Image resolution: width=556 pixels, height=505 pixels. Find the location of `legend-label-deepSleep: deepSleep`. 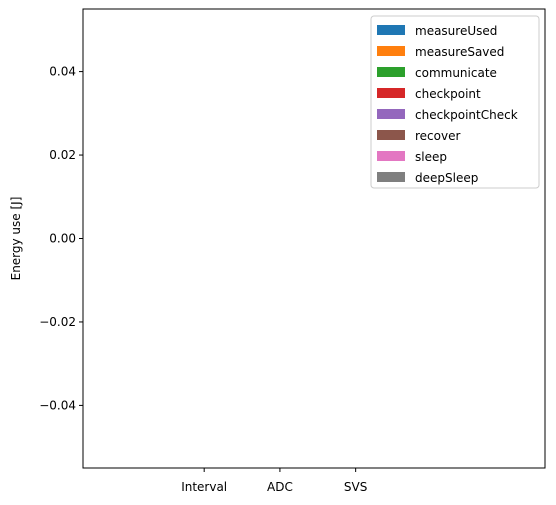

legend-label-deepSleep: deepSleep is located at coordinates (446, 178).